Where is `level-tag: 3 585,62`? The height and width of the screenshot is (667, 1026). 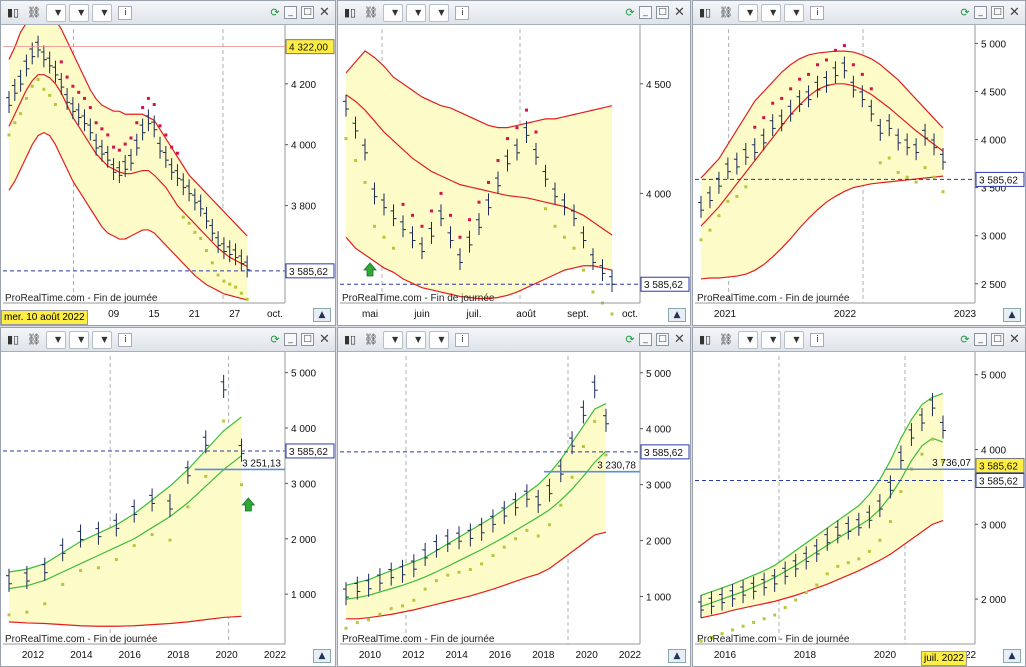 level-tag: 3 585,62 is located at coordinates (1000, 481).